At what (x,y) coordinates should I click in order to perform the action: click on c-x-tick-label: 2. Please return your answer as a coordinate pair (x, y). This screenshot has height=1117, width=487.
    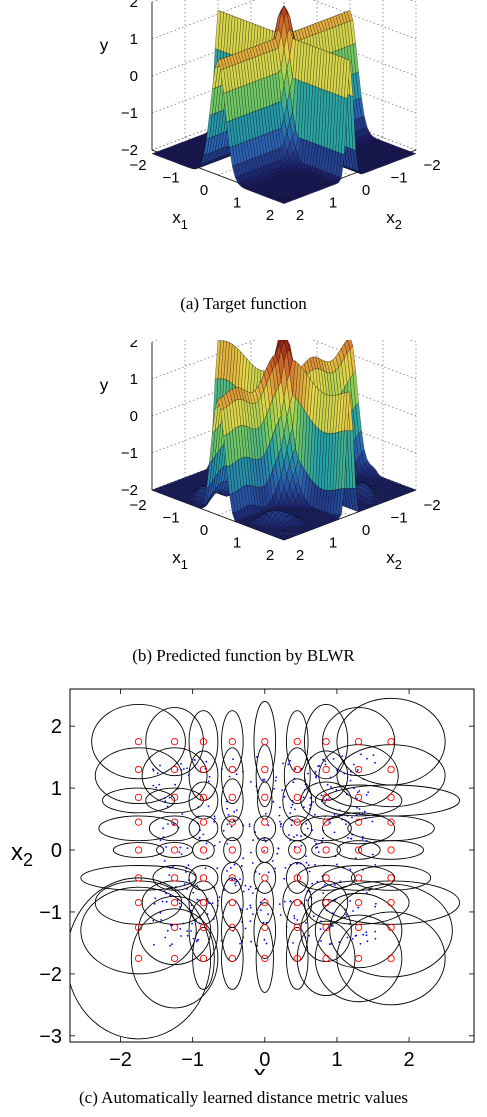
    Looking at the image, I should click on (409, 1060).